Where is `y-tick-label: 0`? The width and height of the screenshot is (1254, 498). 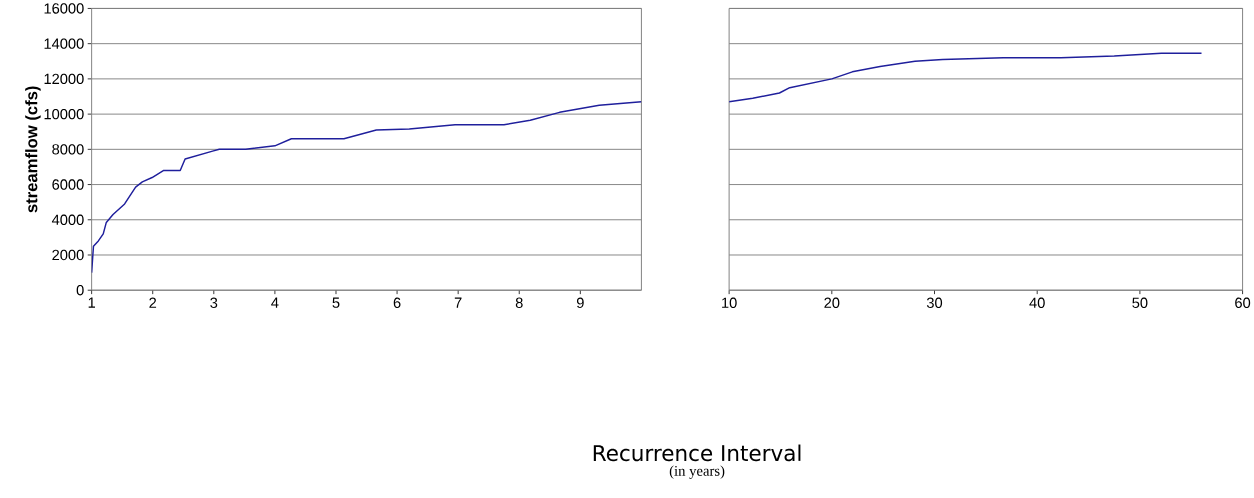
y-tick-label: 0 is located at coordinates (80, 290).